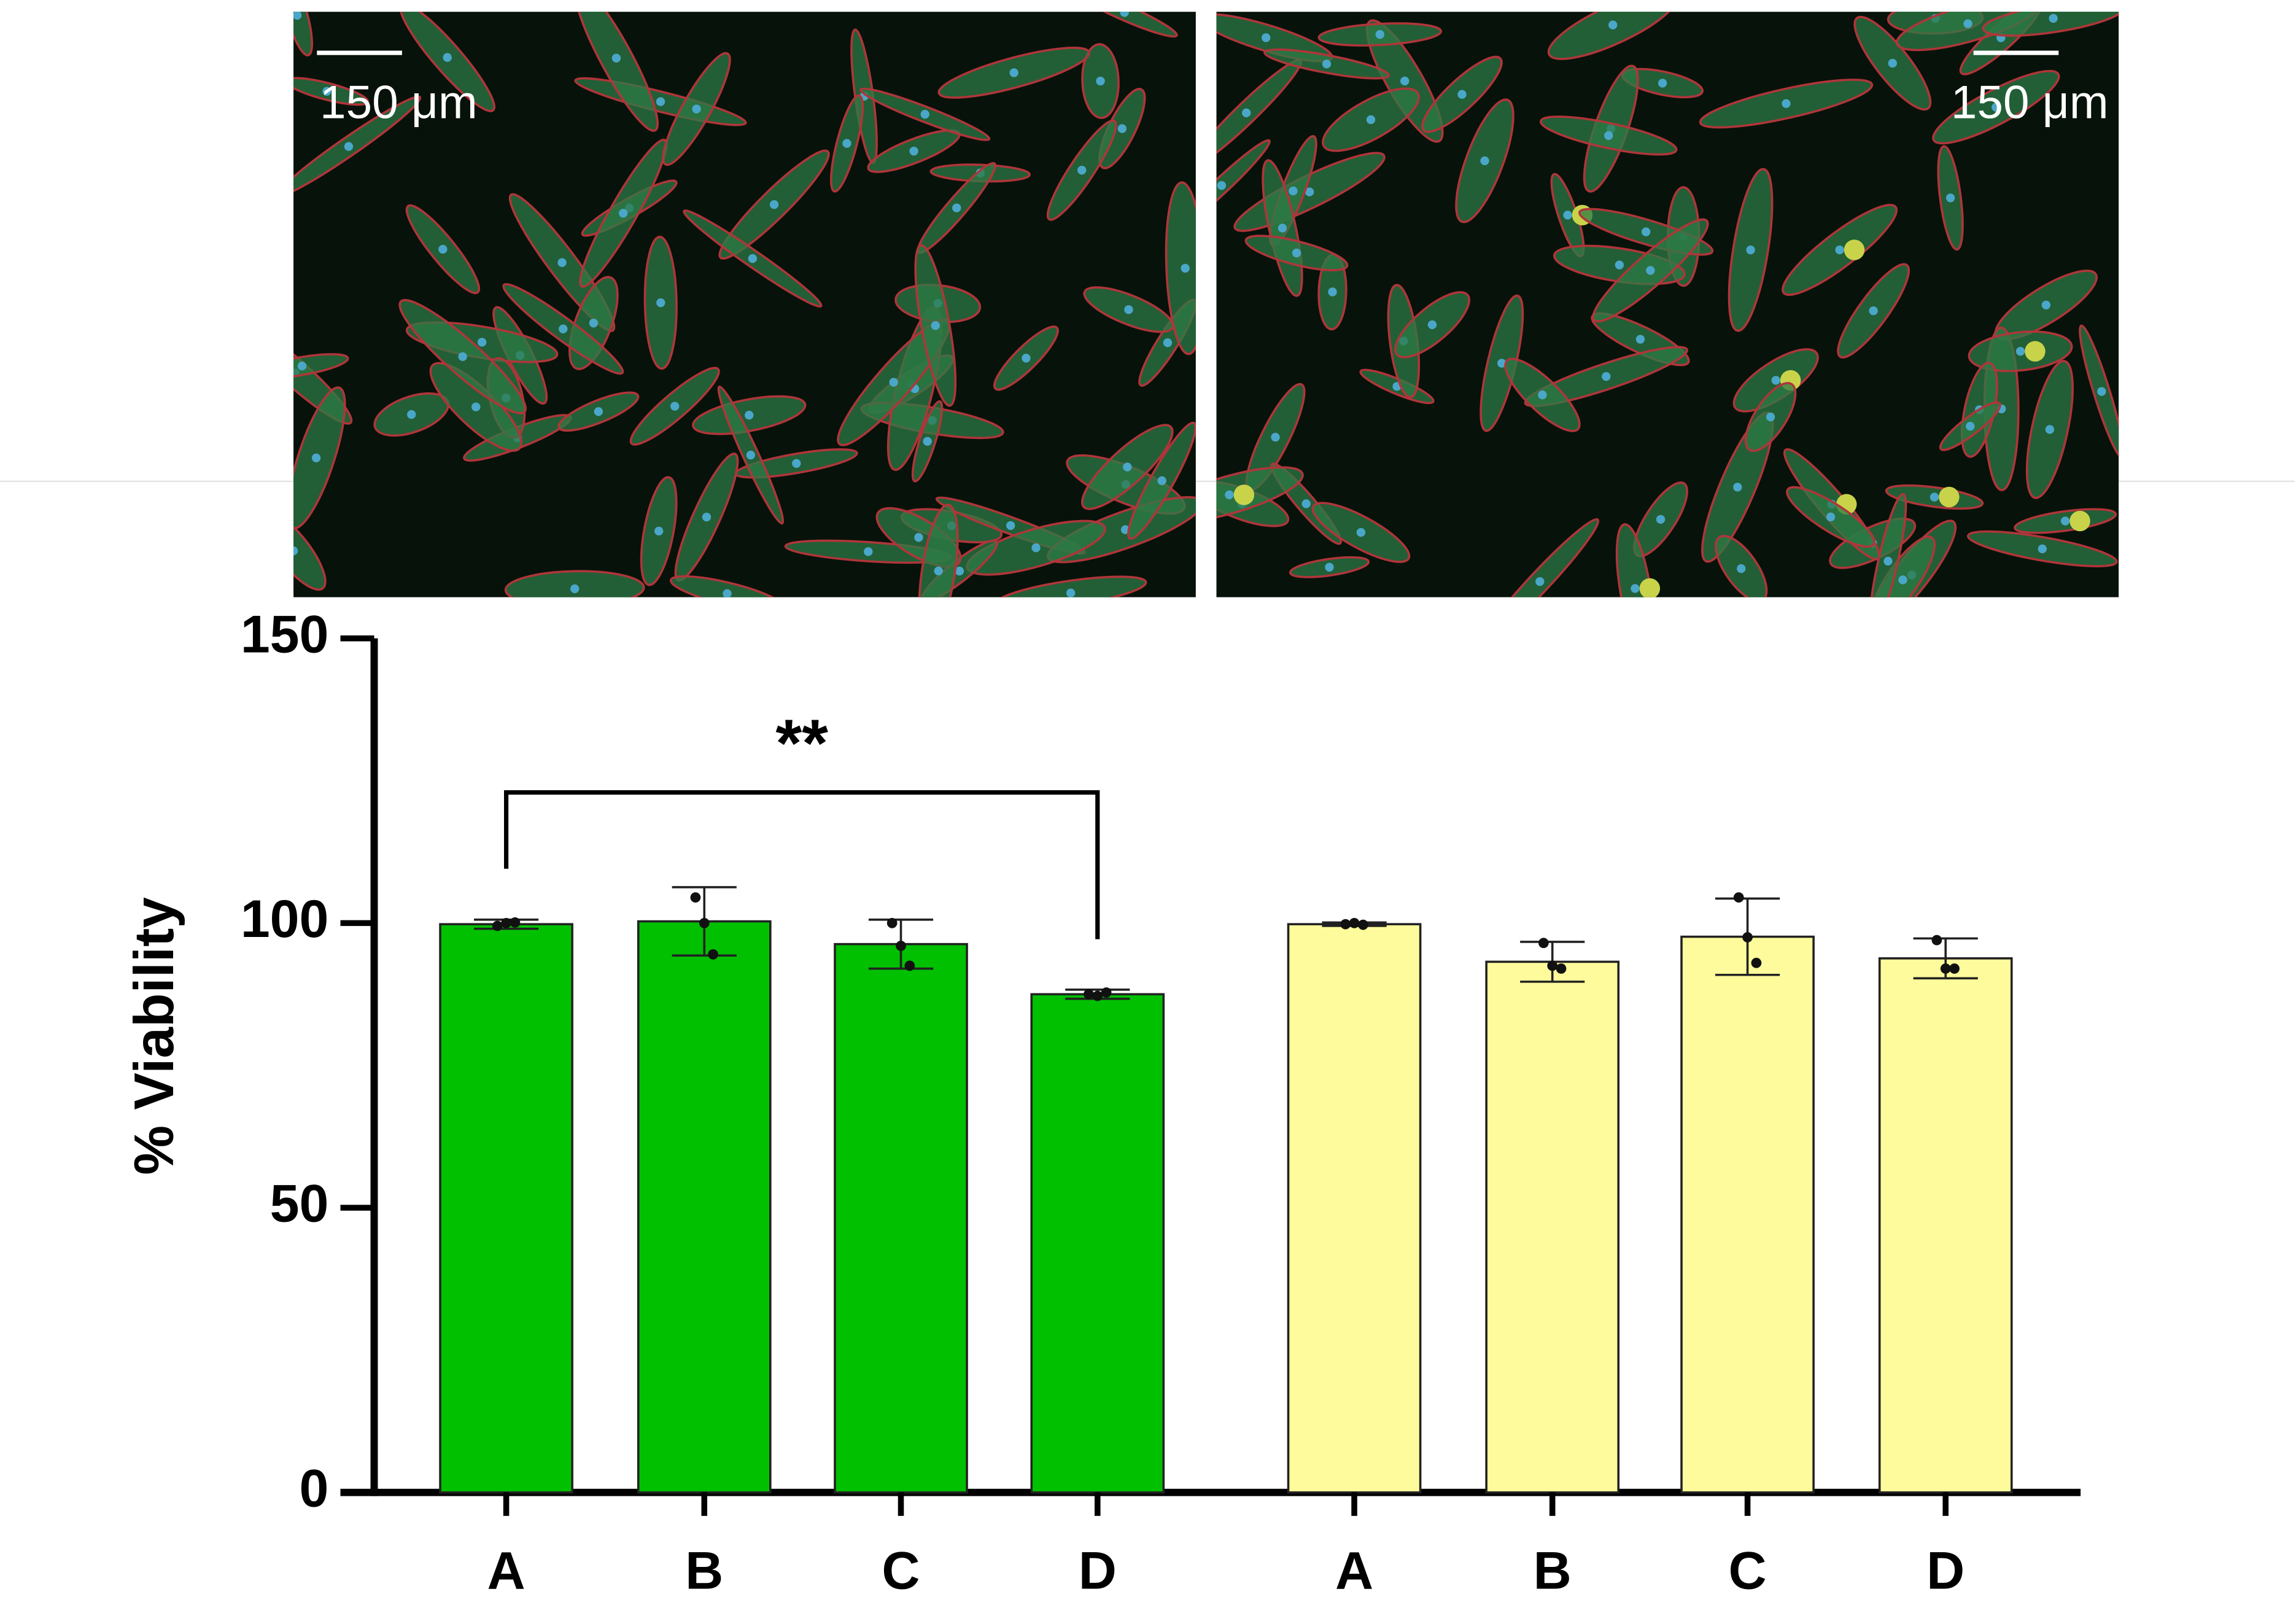  I want to click on y-tick-label: 150, so click(285, 634).